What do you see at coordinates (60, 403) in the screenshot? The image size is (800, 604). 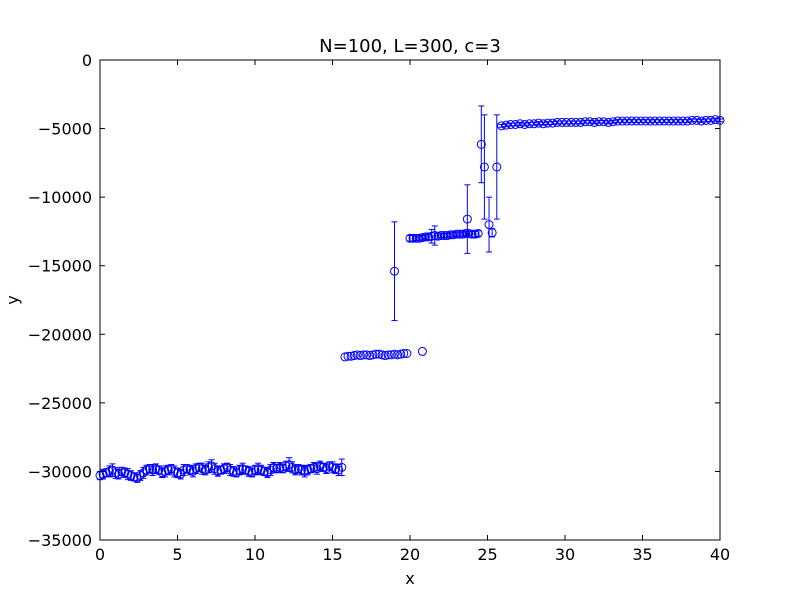 I see `y-tick-label: −25000` at bounding box center [60, 403].